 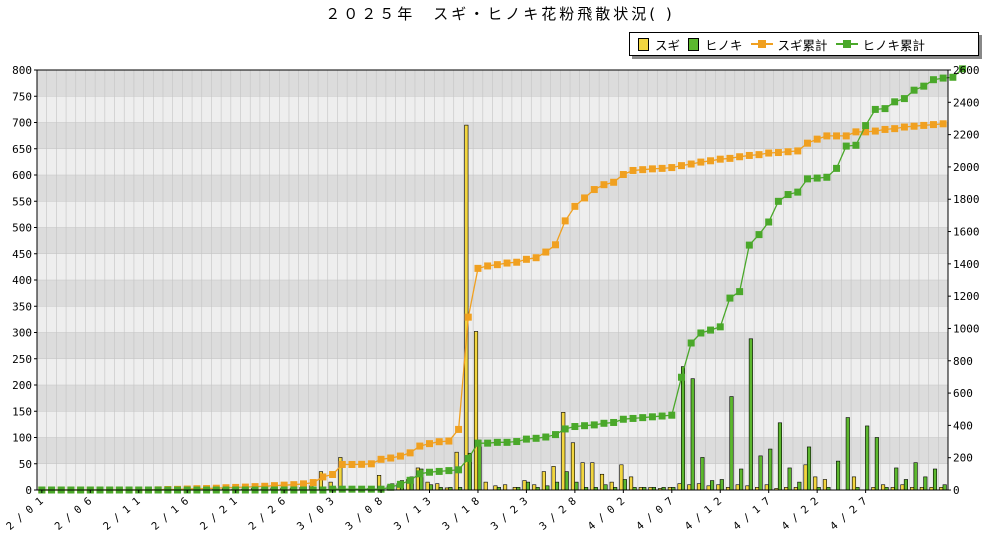 What do you see at coordinates (966, 135) in the screenshot?
I see `right-tick-label: 2200` at bounding box center [966, 135].